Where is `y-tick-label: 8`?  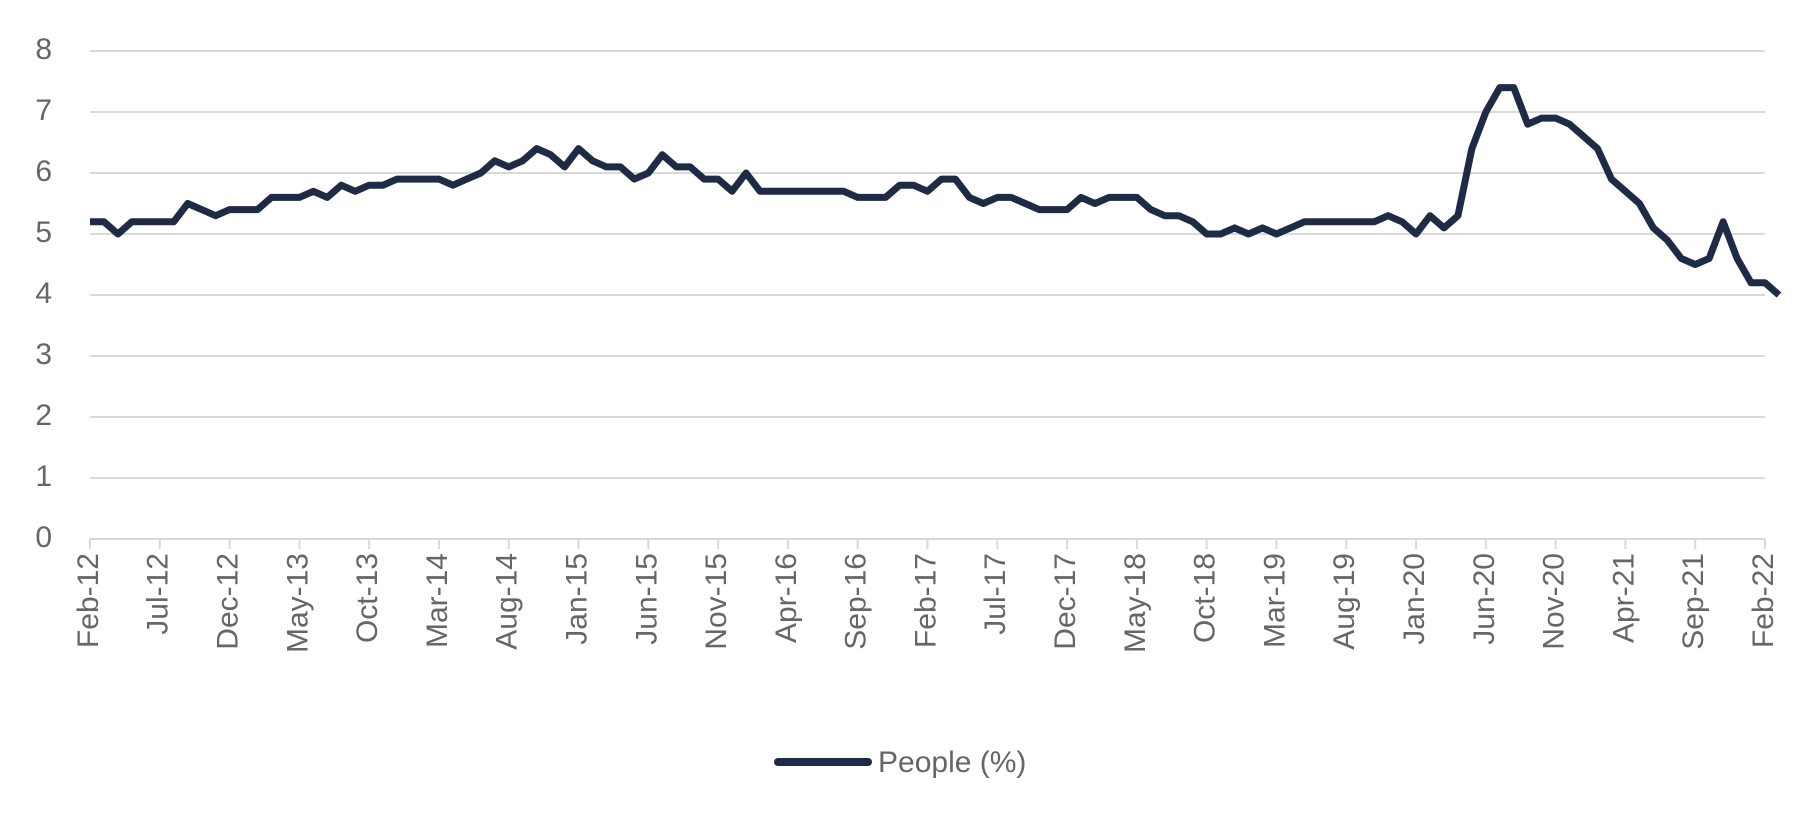
y-tick-label: 8 is located at coordinates (43, 49).